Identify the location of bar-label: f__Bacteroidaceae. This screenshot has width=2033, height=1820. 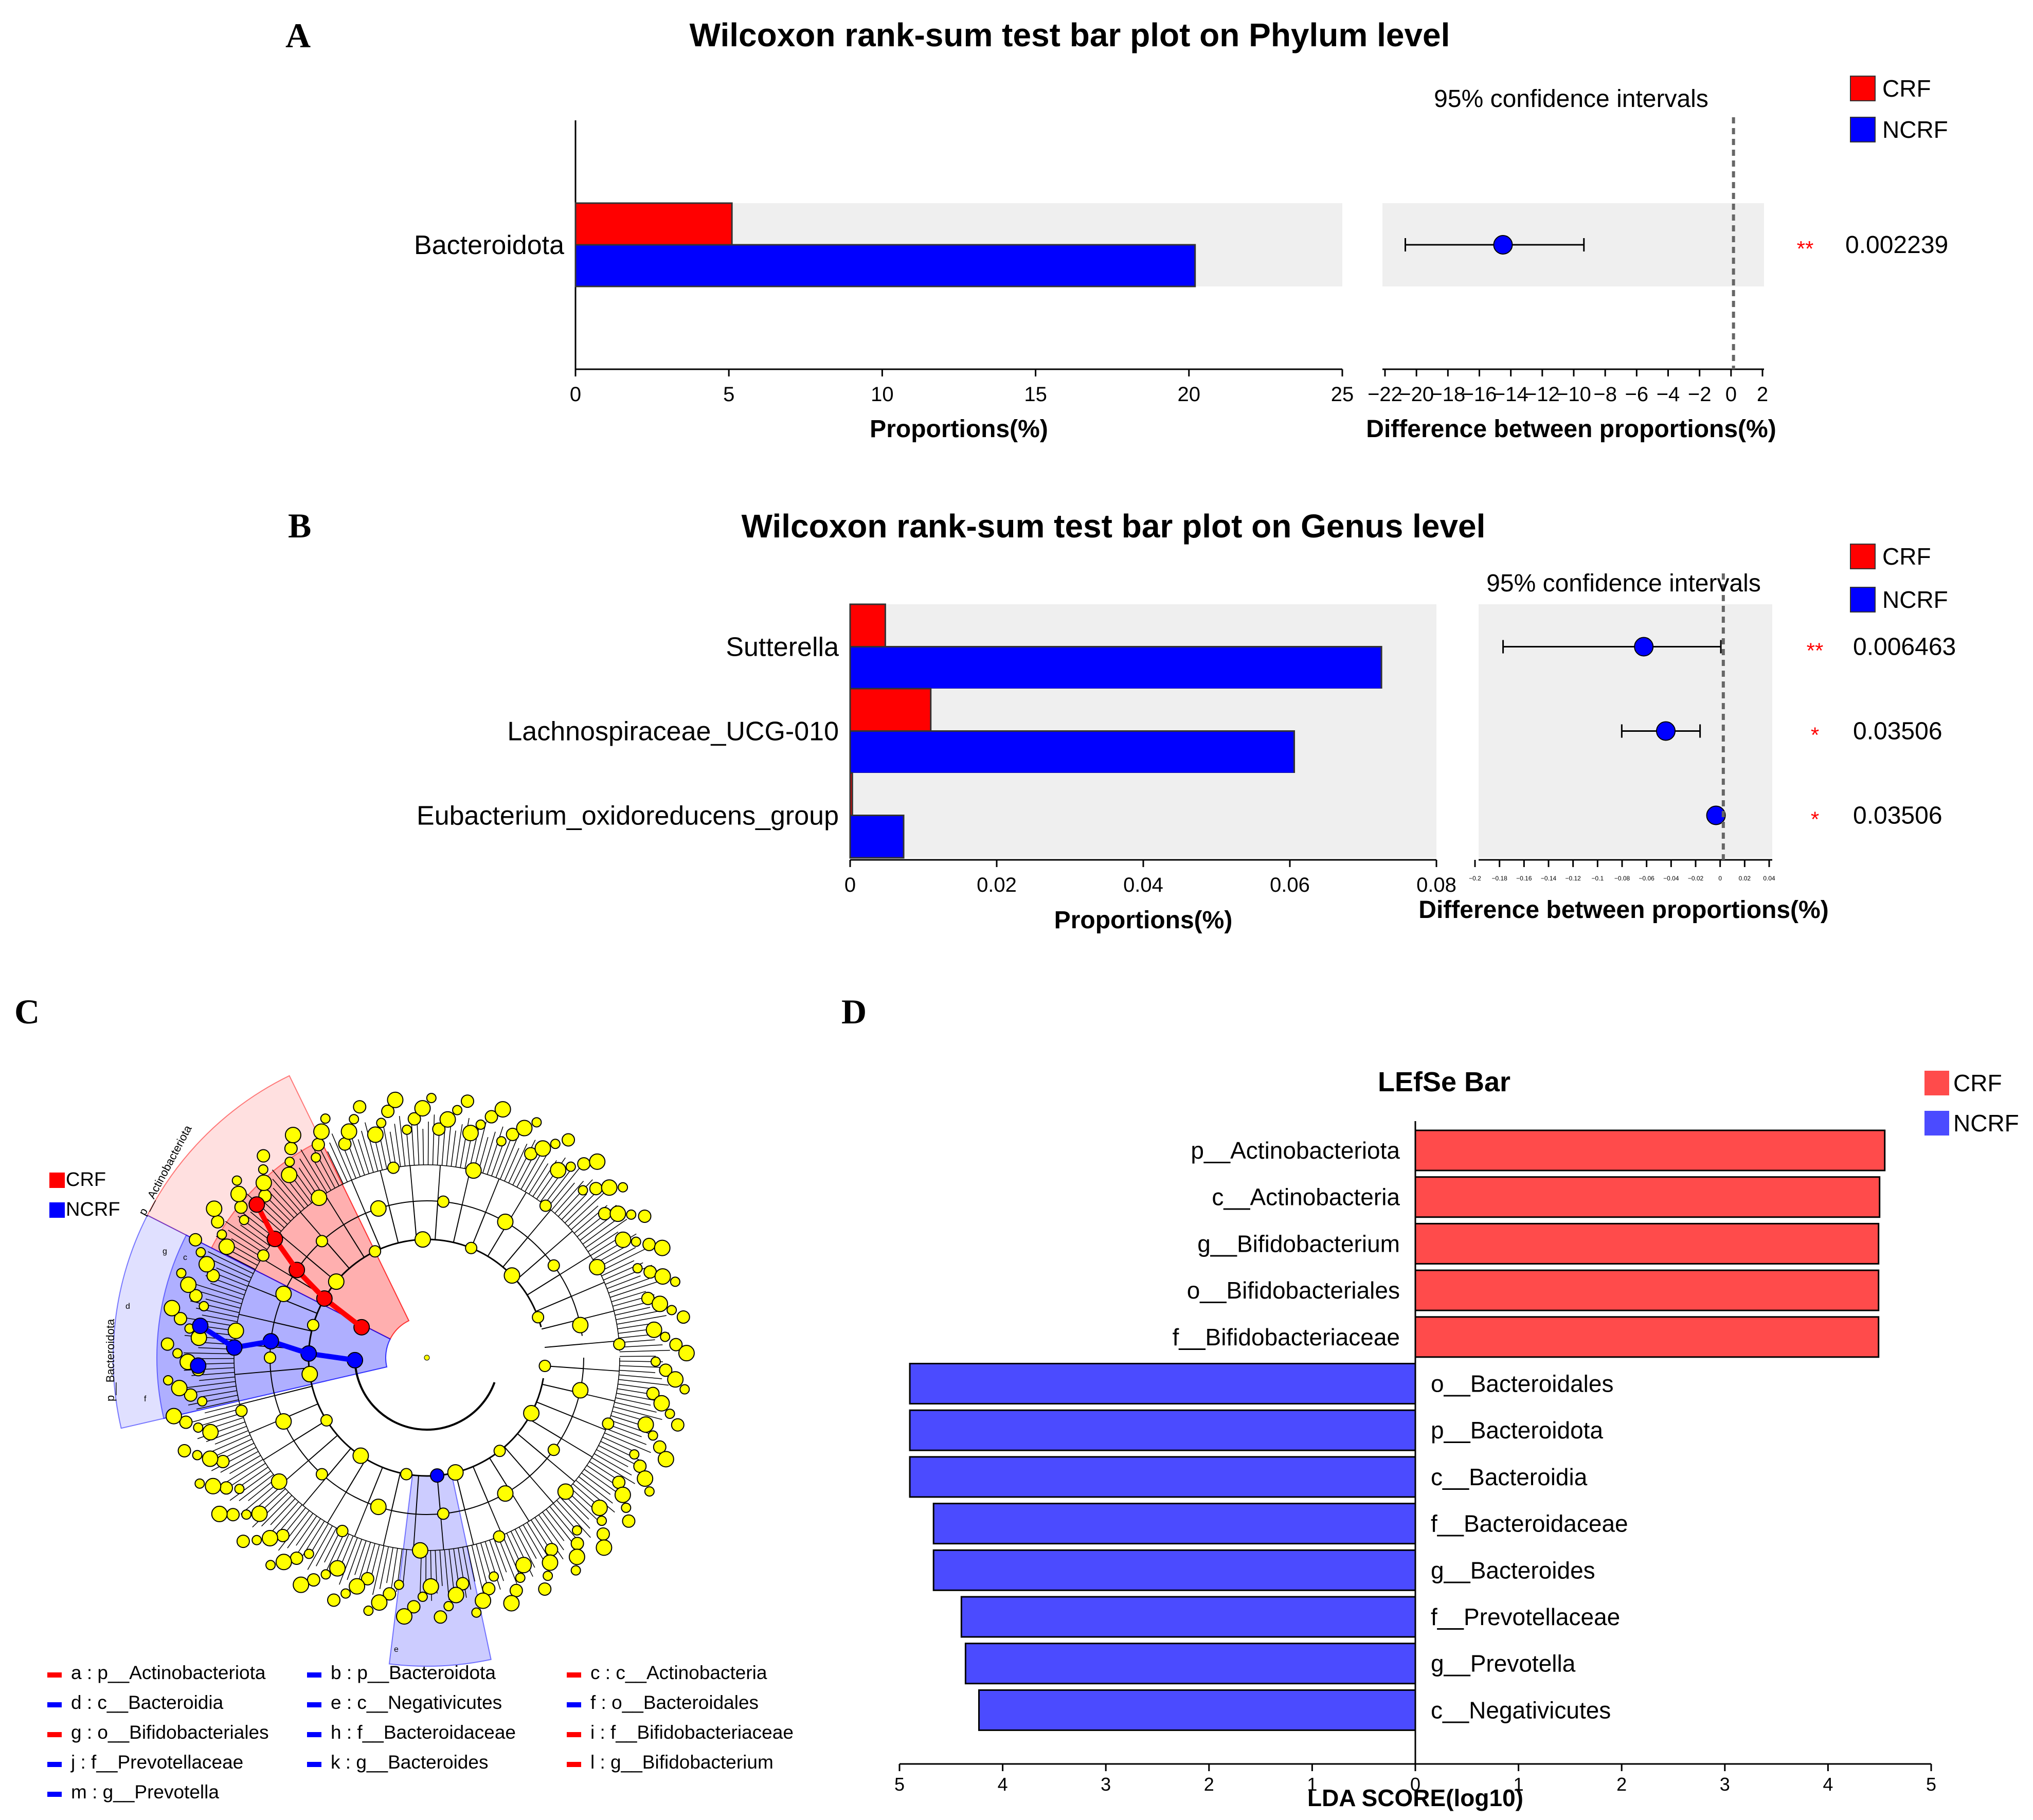
(1529, 1523).